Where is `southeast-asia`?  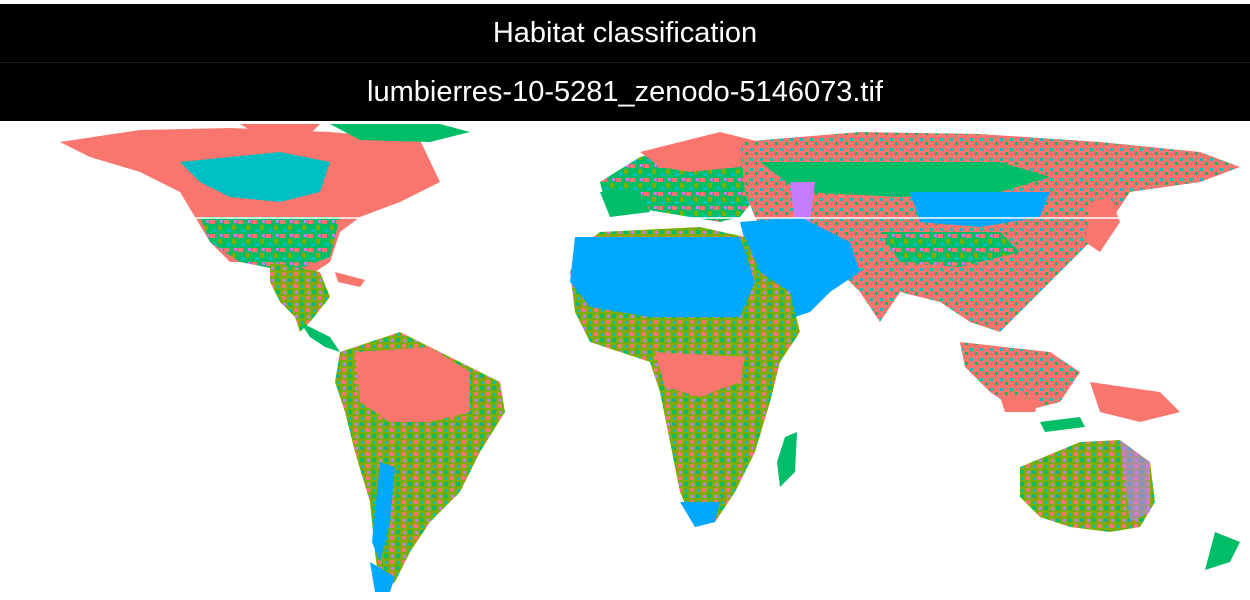
southeast-asia is located at coordinates (1070, 382).